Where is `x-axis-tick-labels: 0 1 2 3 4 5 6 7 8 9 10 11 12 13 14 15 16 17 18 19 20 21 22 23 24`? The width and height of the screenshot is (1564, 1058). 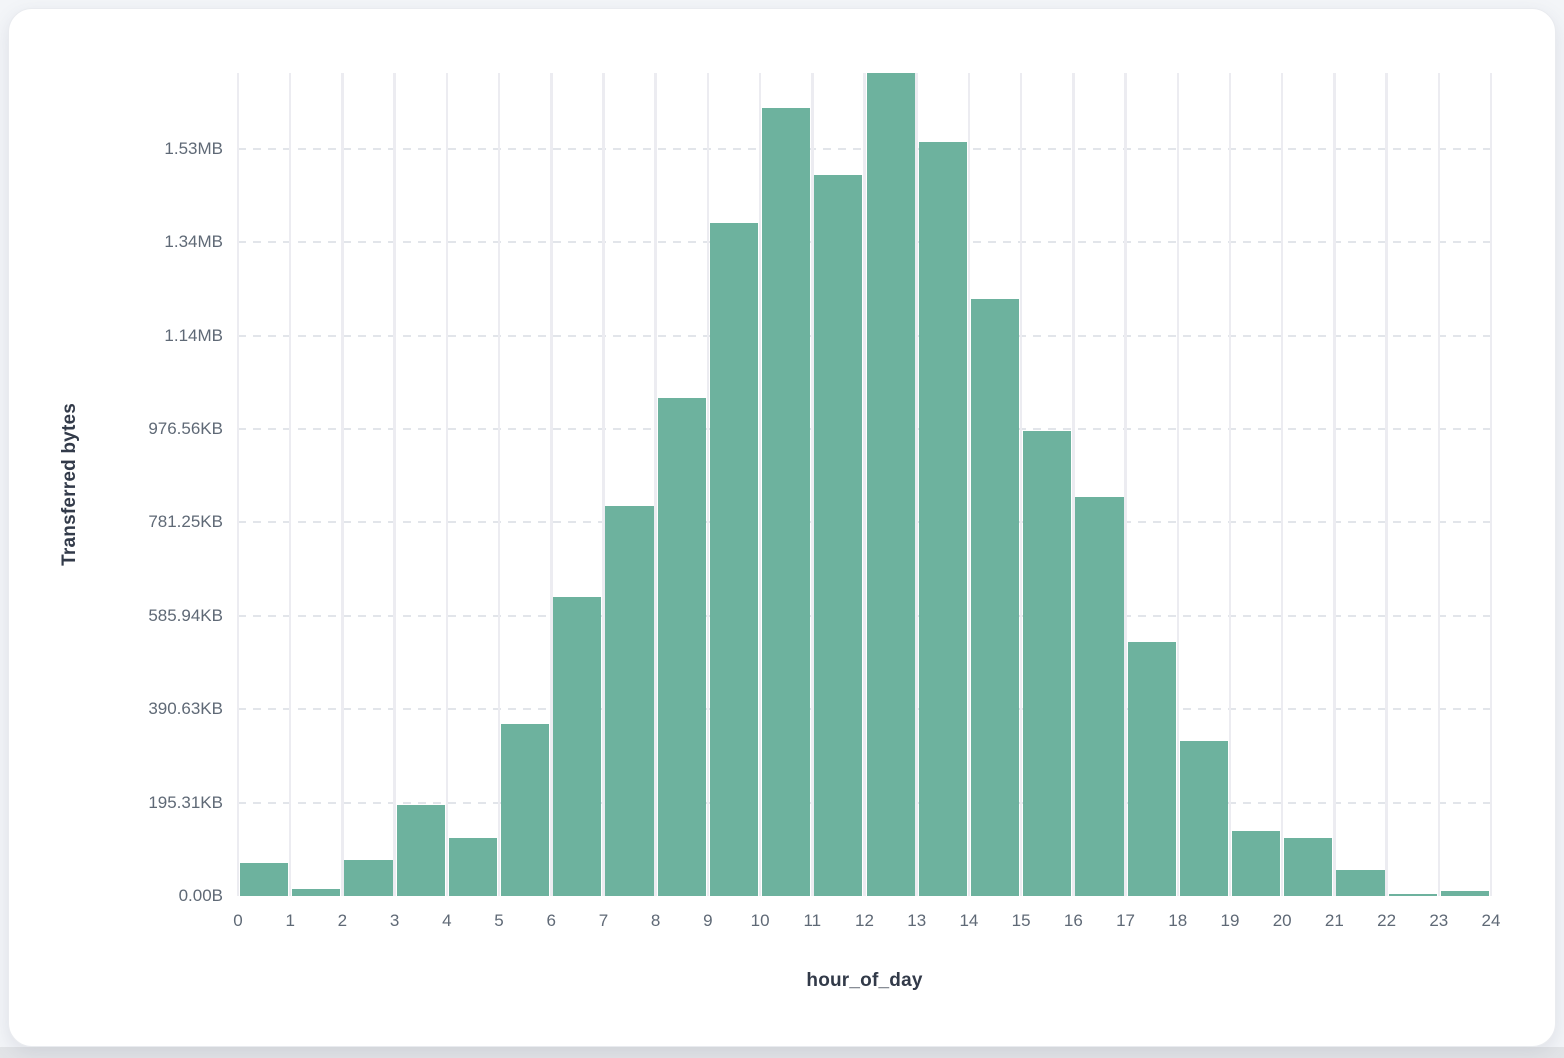
x-axis-tick-labels: 0 1 2 3 4 5 6 7 8 9 10 11 12 13 14 15 16 17 18 19 20 21 22 23 24 is located at coordinates (866, 921).